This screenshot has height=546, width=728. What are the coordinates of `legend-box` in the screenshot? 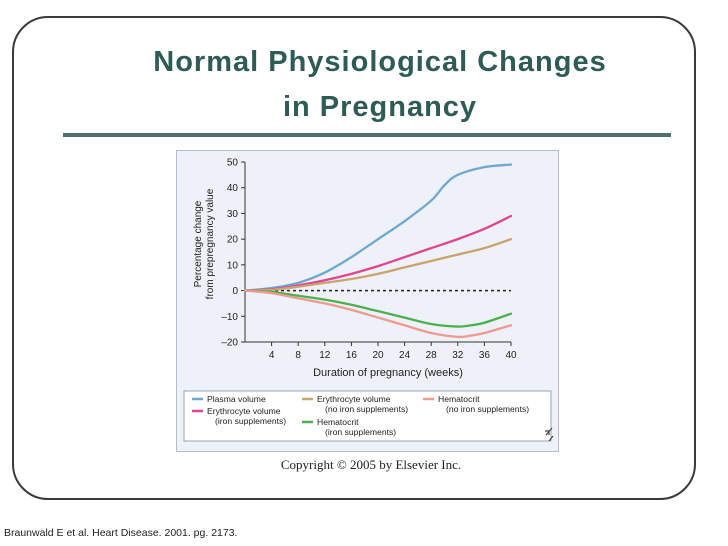 It's located at (367, 416).